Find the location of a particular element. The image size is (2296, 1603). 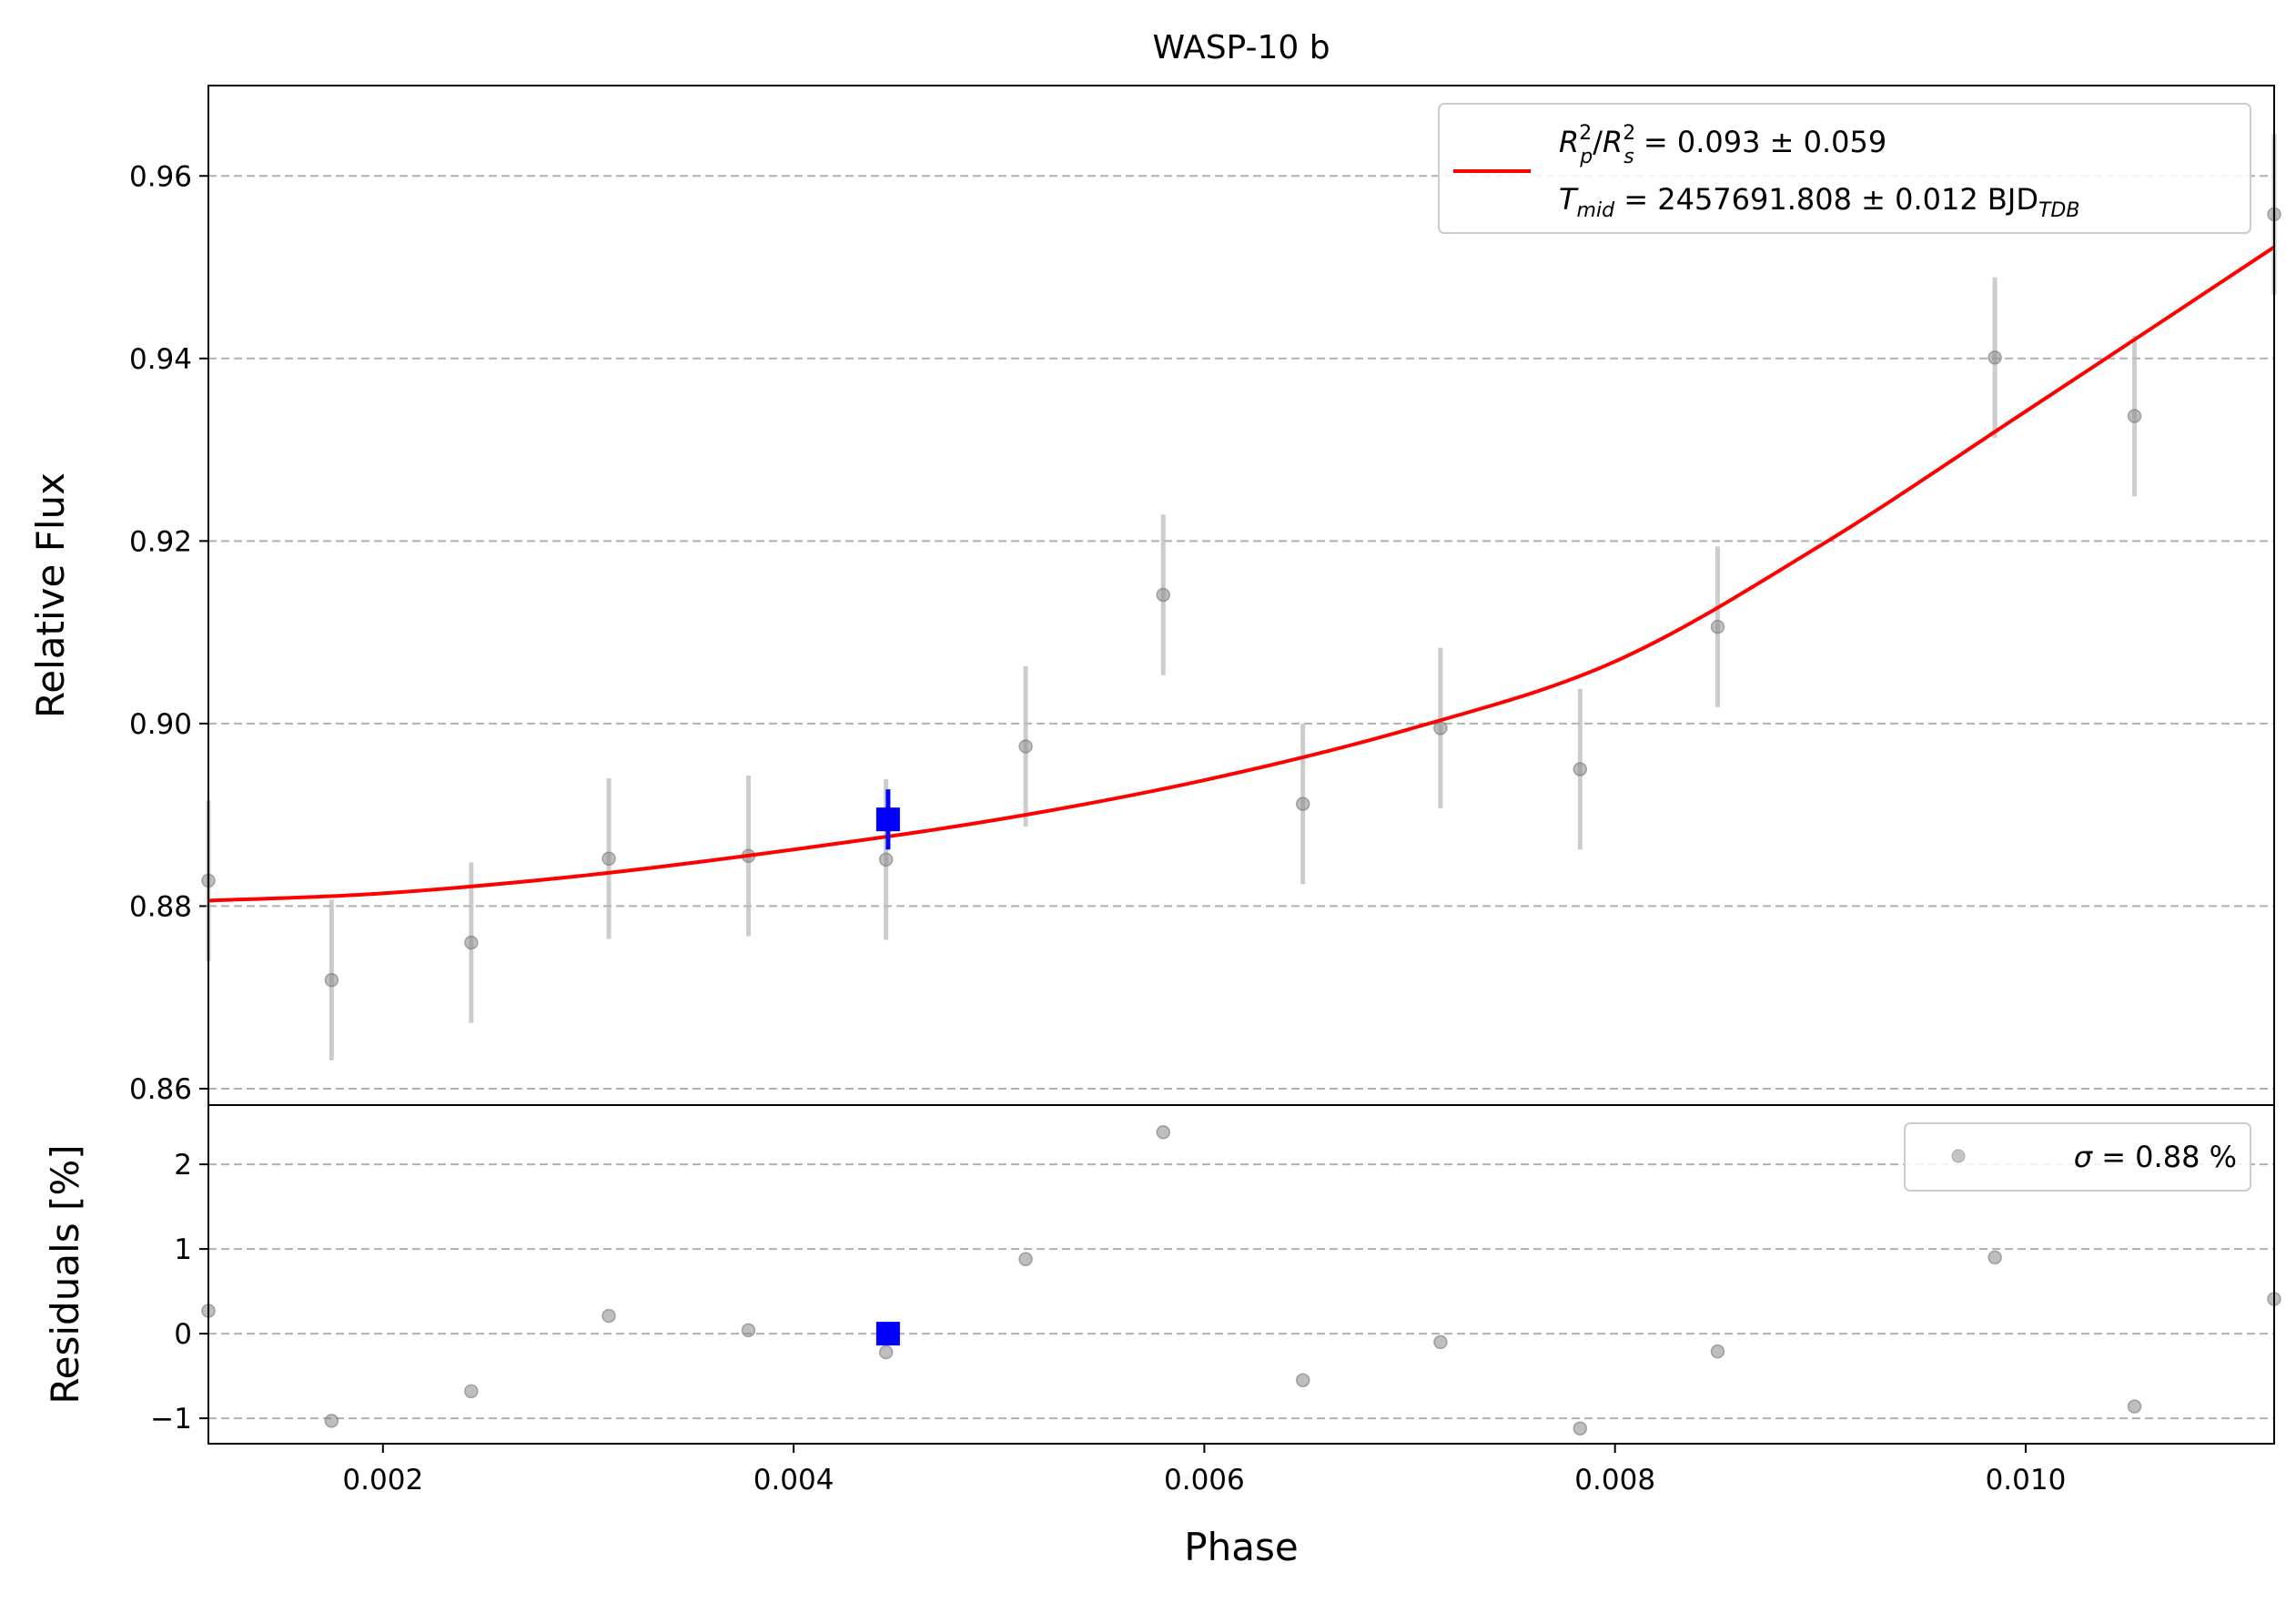

x-tick-label: 0.010 is located at coordinates (2027, 1480).